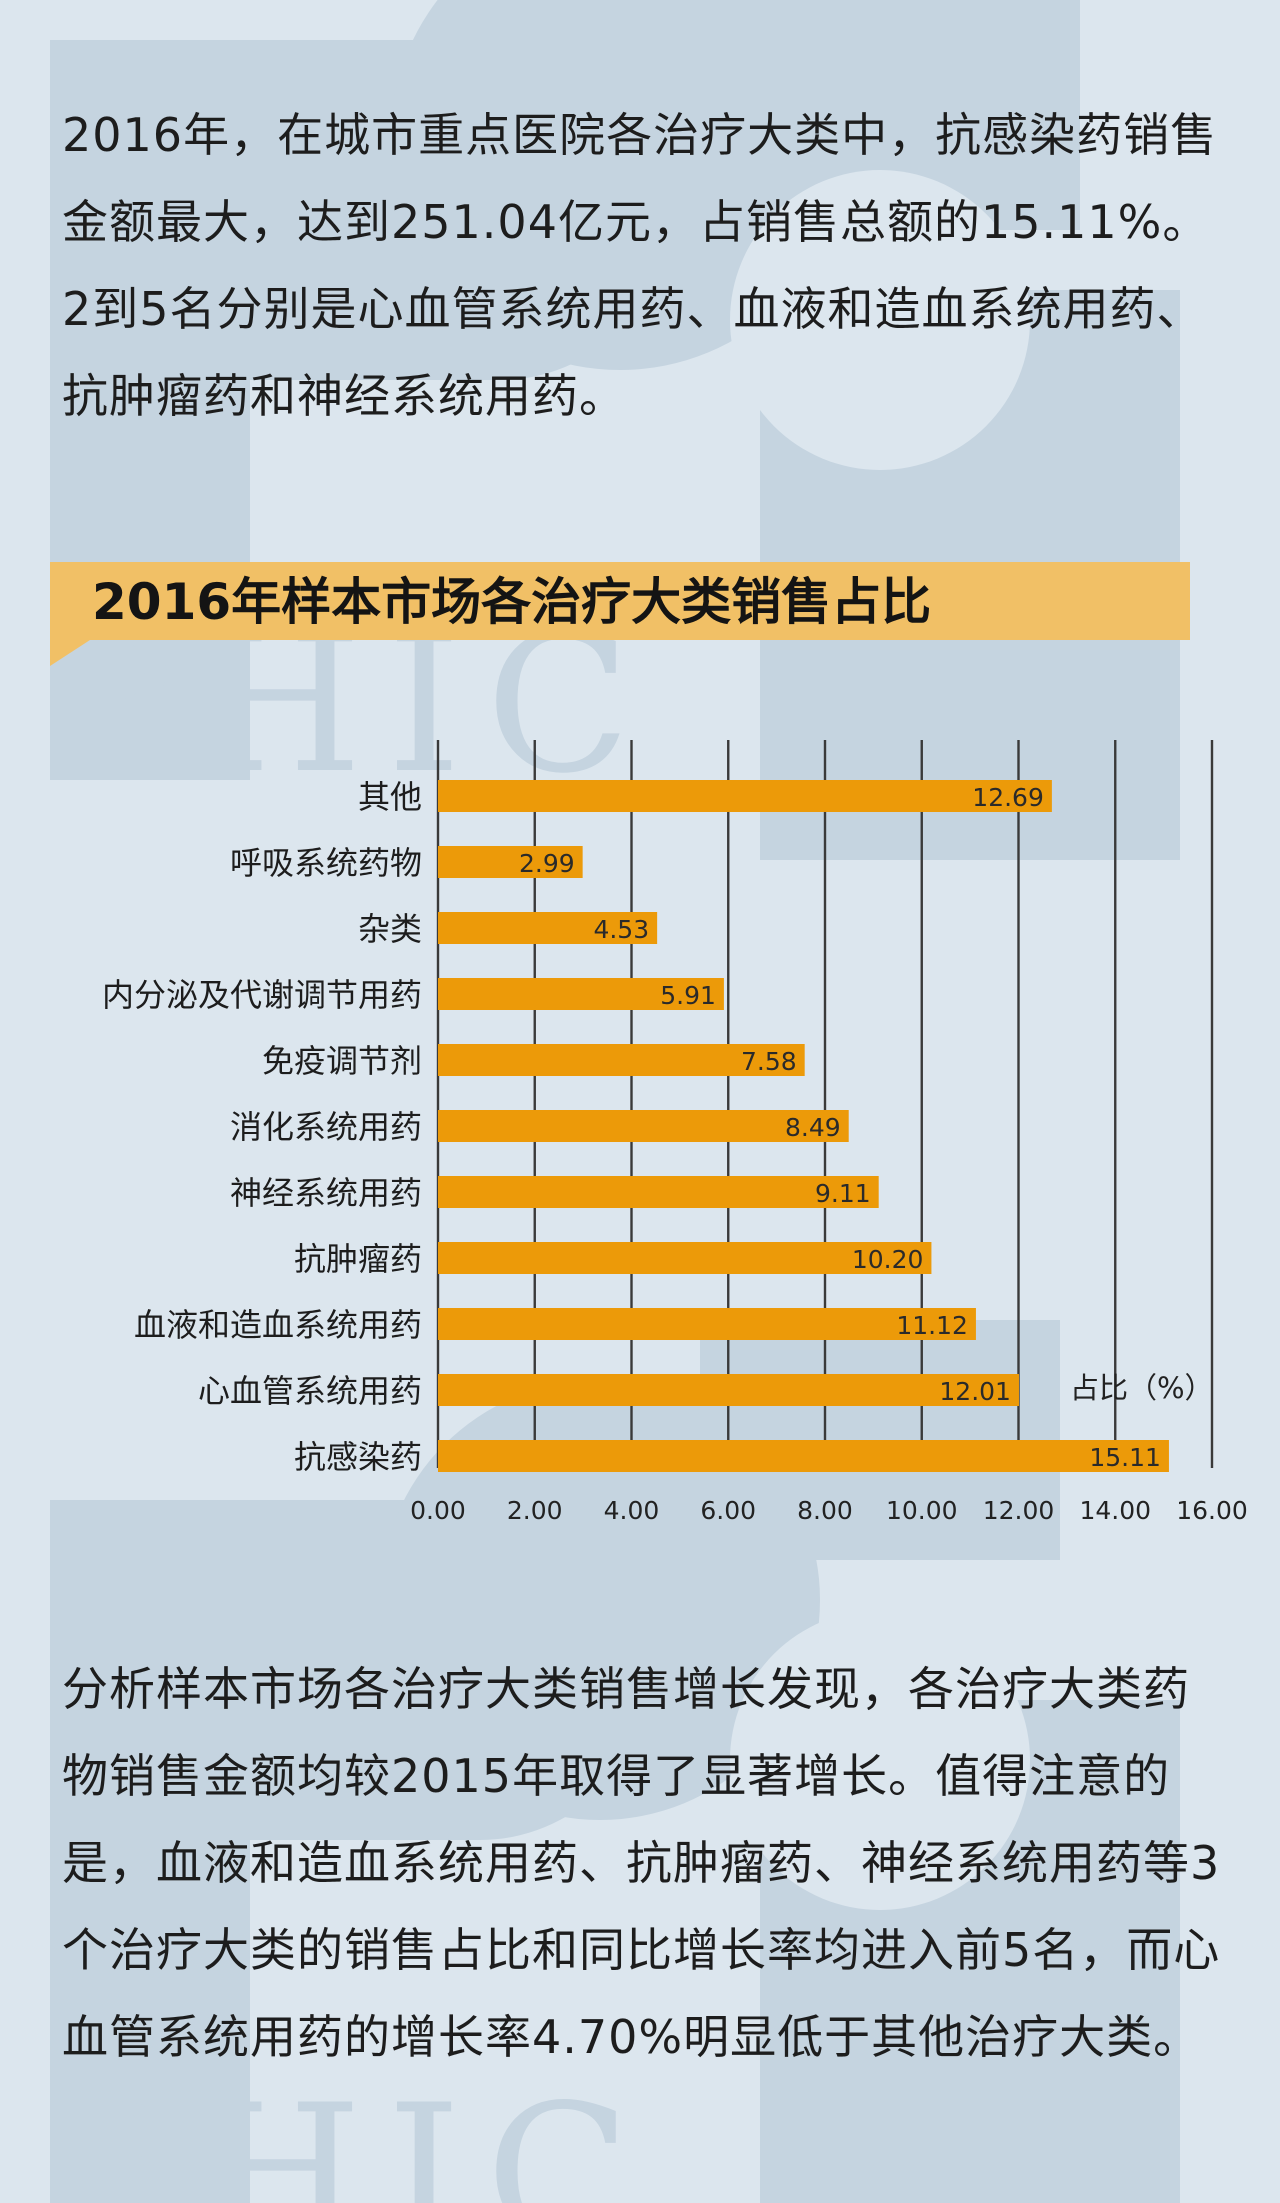 The width and height of the screenshot is (1280, 2203). What do you see at coordinates (1008, 797) in the screenshot?
I see `value-label: 12.69` at bounding box center [1008, 797].